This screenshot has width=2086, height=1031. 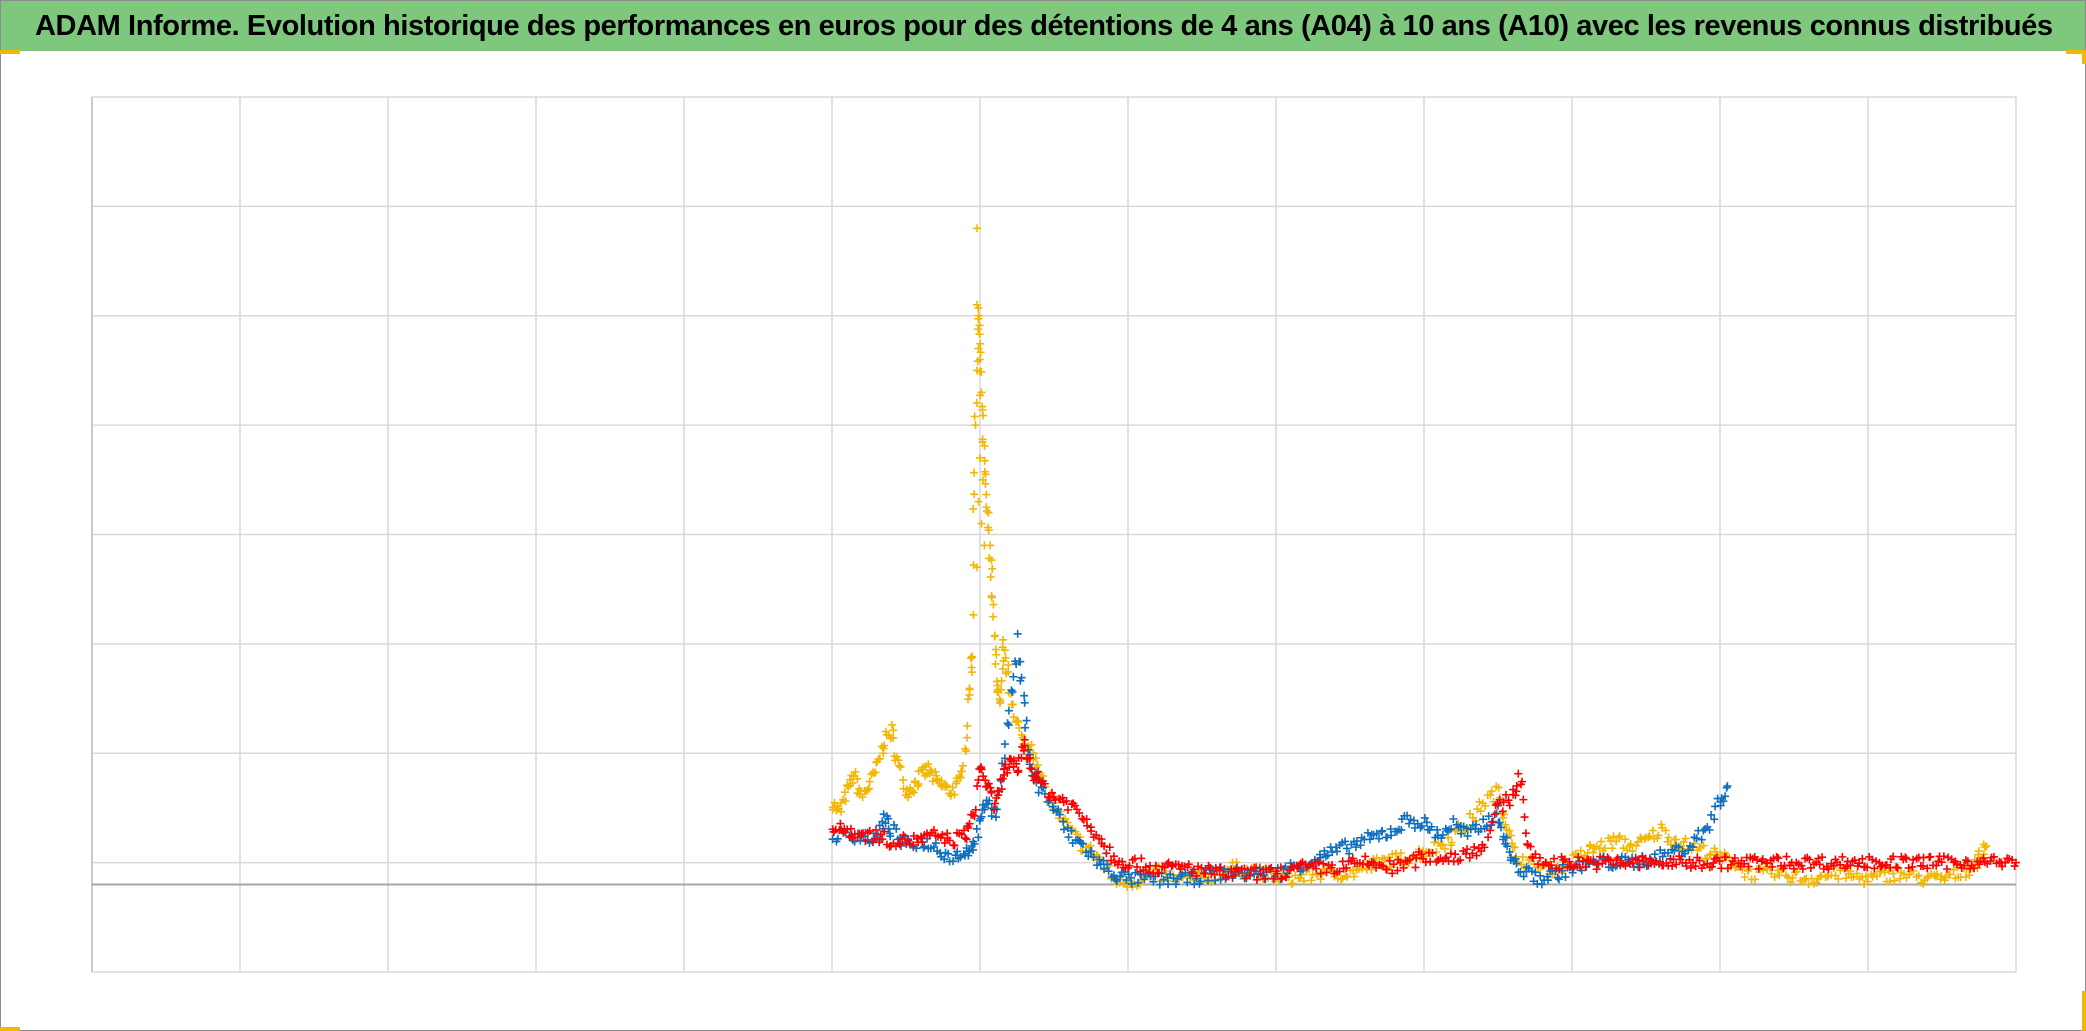 What do you see at coordinates (10, 52) in the screenshot?
I see `resize-handle-top-left` at bounding box center [10, 52].